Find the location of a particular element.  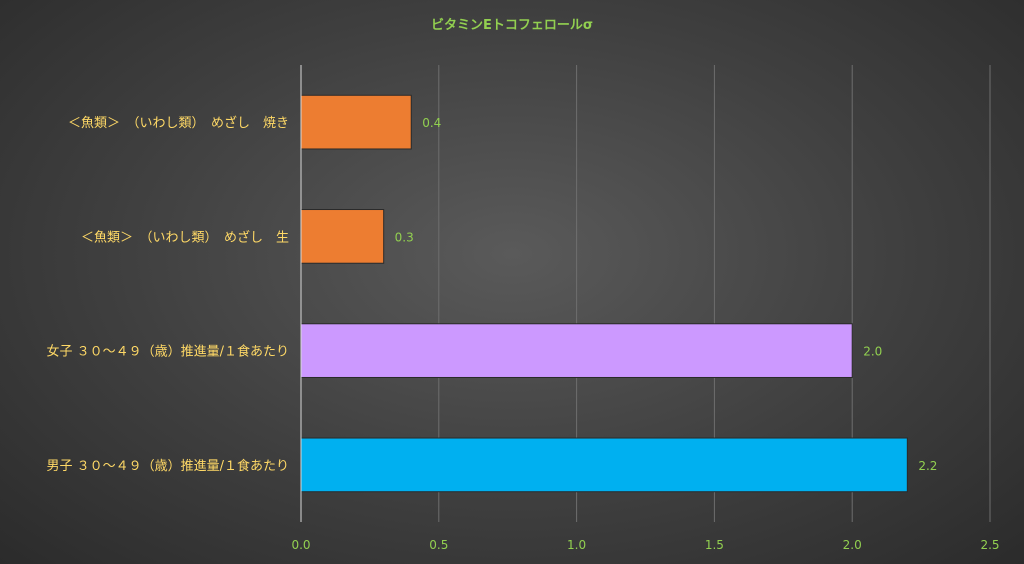

data-label: 0.3 is located at coordinates (404, 237).